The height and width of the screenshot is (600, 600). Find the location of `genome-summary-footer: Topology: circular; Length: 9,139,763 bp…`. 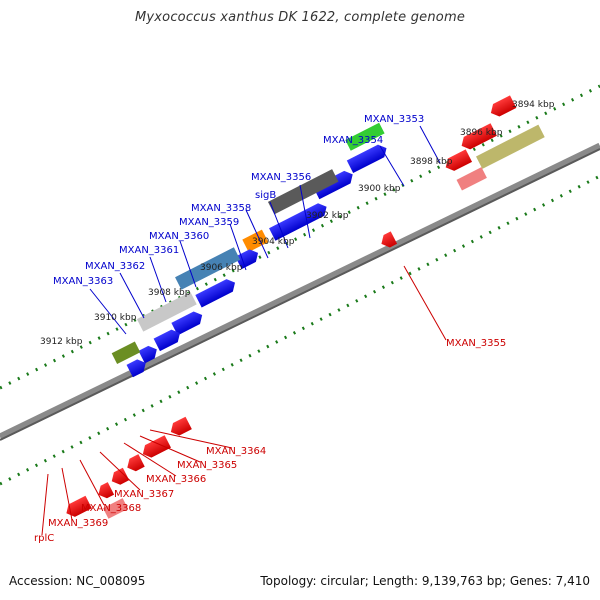

genome-summary-footer: Topology: circular; Length: 9,139,763 bp… is located at coordinates (425, 581).